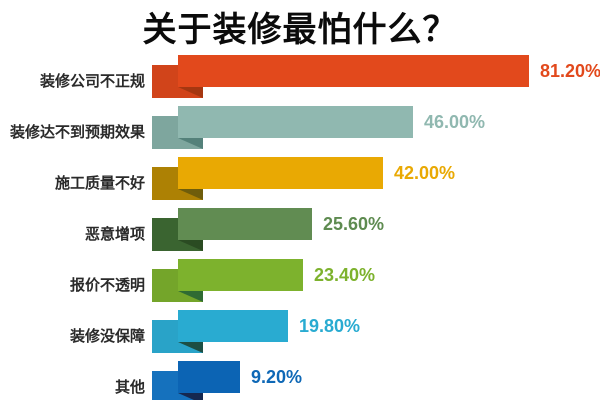  I want to click on category-label: 施工质量不好, so click(99, 183).